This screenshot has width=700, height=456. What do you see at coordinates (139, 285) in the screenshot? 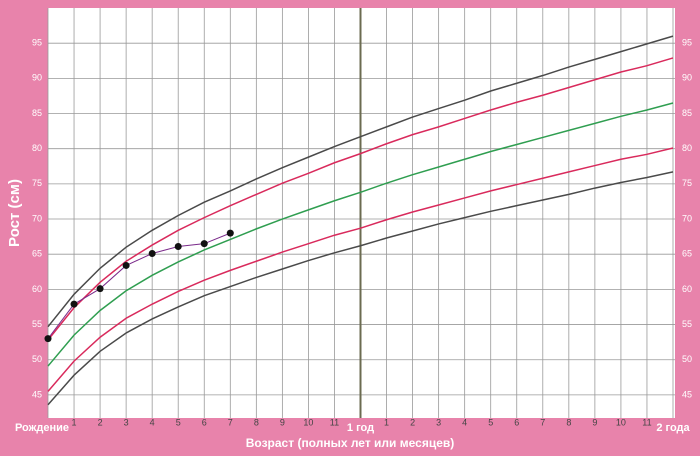
I see `curve` at bounding box center [139, 285].